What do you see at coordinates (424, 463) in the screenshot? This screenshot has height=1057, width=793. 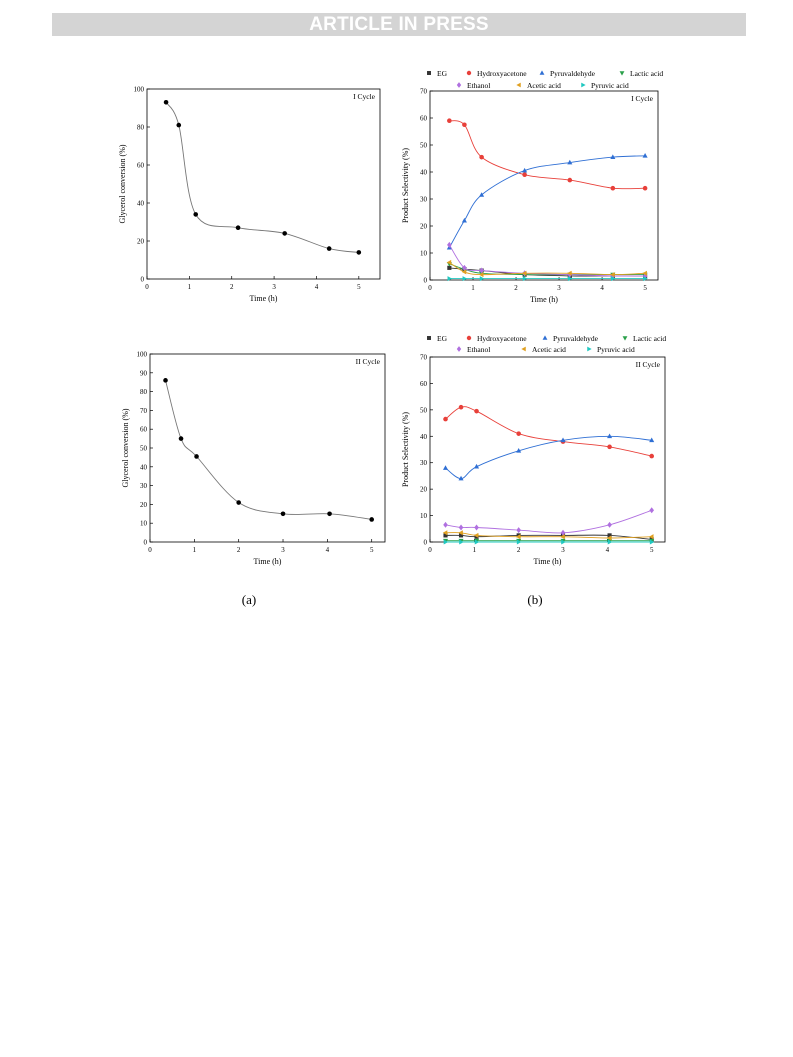 I see `y-tick-label: 30` at bounding box center [424, 463].